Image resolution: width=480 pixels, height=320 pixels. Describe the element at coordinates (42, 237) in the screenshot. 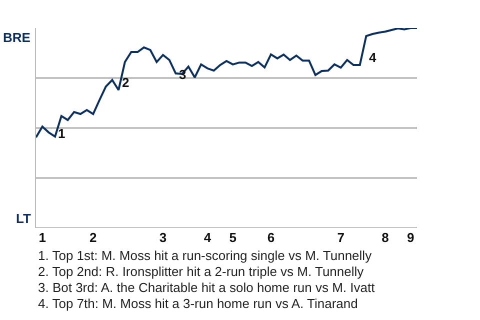

I see `x-tick-label: 1` at that location.